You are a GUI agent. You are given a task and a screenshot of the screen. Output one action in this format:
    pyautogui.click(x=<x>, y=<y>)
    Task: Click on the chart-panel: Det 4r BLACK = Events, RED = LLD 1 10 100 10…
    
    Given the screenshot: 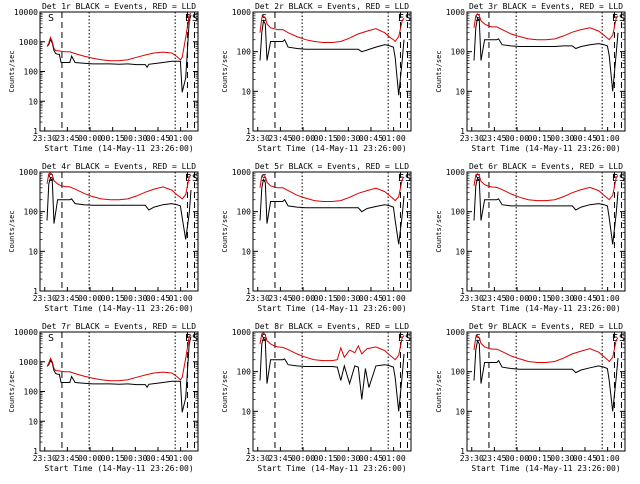 What is the action you would take?
    pyautogui.click(x=103, y=237)
    